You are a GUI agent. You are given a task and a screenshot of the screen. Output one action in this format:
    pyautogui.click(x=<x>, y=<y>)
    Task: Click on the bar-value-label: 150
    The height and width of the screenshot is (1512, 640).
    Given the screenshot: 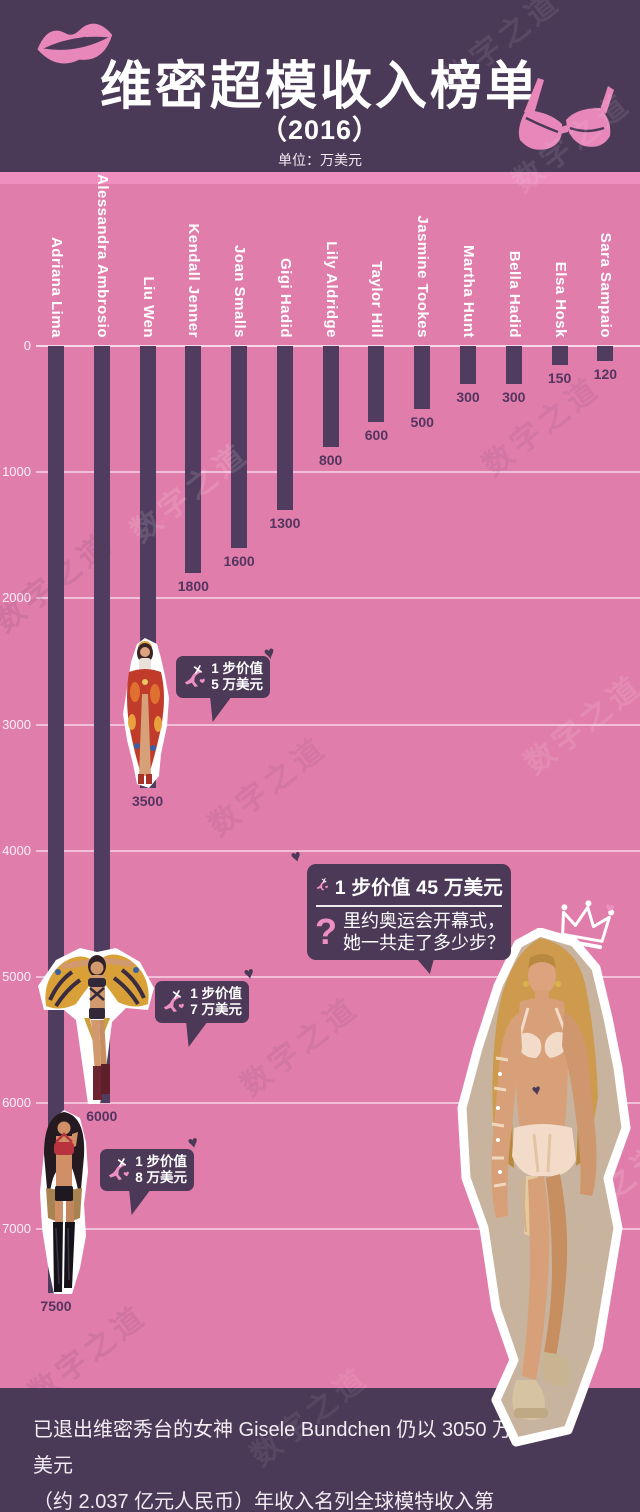 What is the action you would take?
    pyautogui.click(x=559, y=377)
    